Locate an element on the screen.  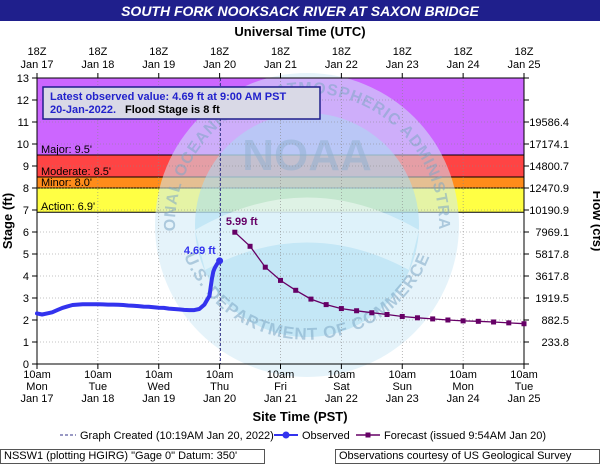
legend-forecast-marker is located at coordinates (368, 435).